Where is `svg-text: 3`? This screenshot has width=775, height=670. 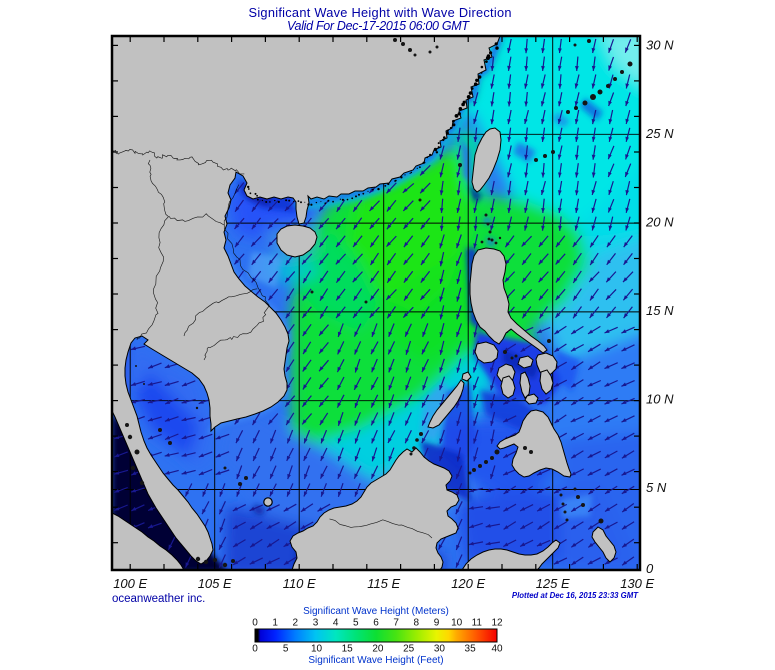 svg-text: 3 is located at coordinates (316, 623).